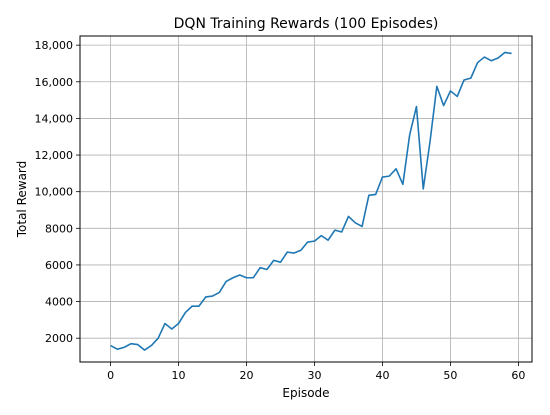 The height and width of the screenshot is (415, 550). Describe the element at coordinates (59, 228) in the screenshot. I see `y-tick-label: 8000` at that location.